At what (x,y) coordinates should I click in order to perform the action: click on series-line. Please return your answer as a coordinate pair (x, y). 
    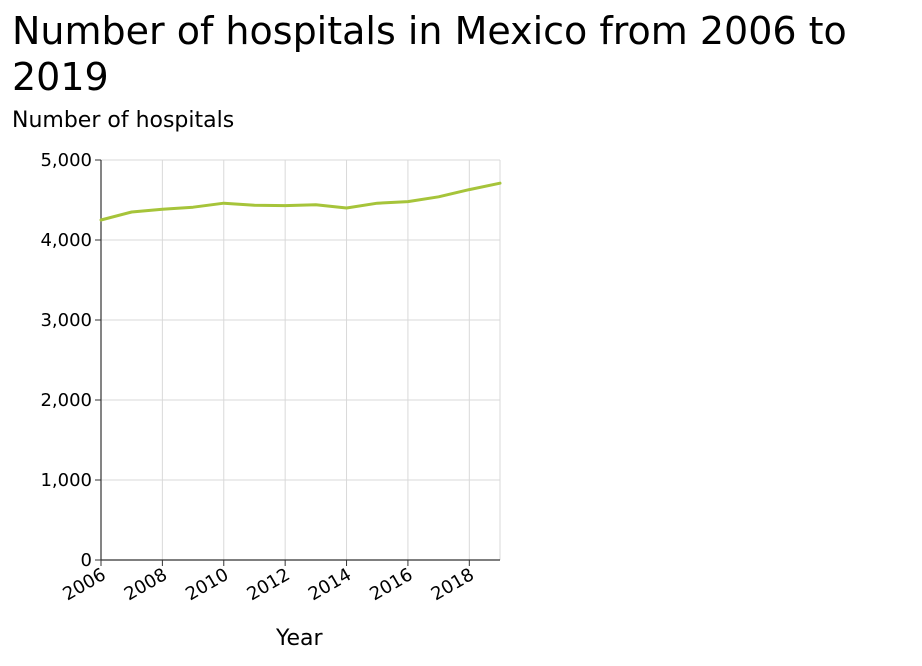
    Looking at the image, I should click on (300, 201).